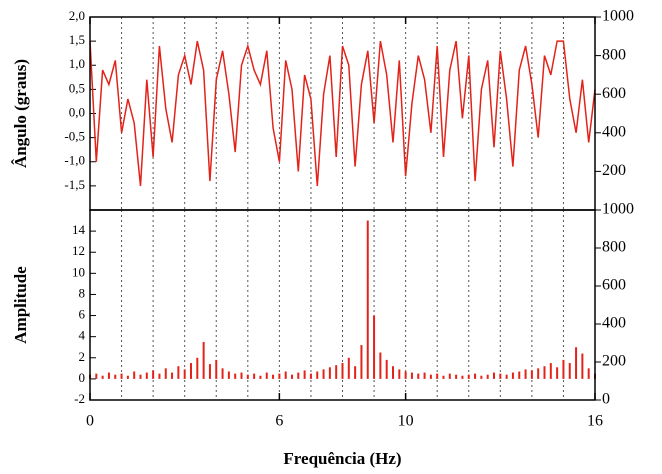  I want to click on y-tick-label: 2,0, so click(77, 15).